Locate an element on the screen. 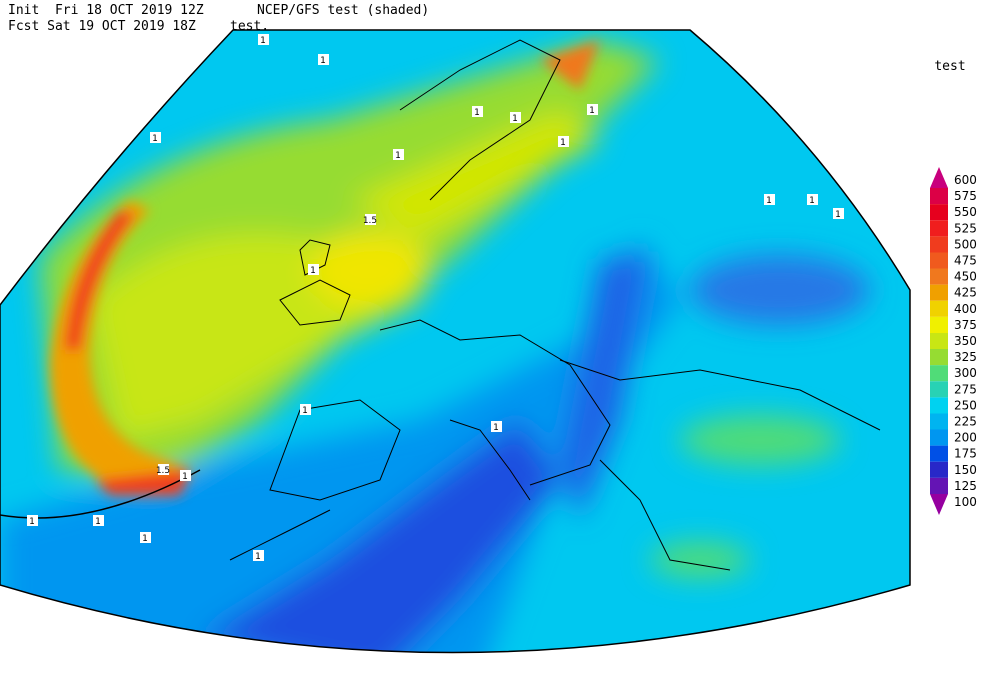 The width and height of the screenshot is (1000, 680). colorbar-title: test is located at coordinates (949, 66).